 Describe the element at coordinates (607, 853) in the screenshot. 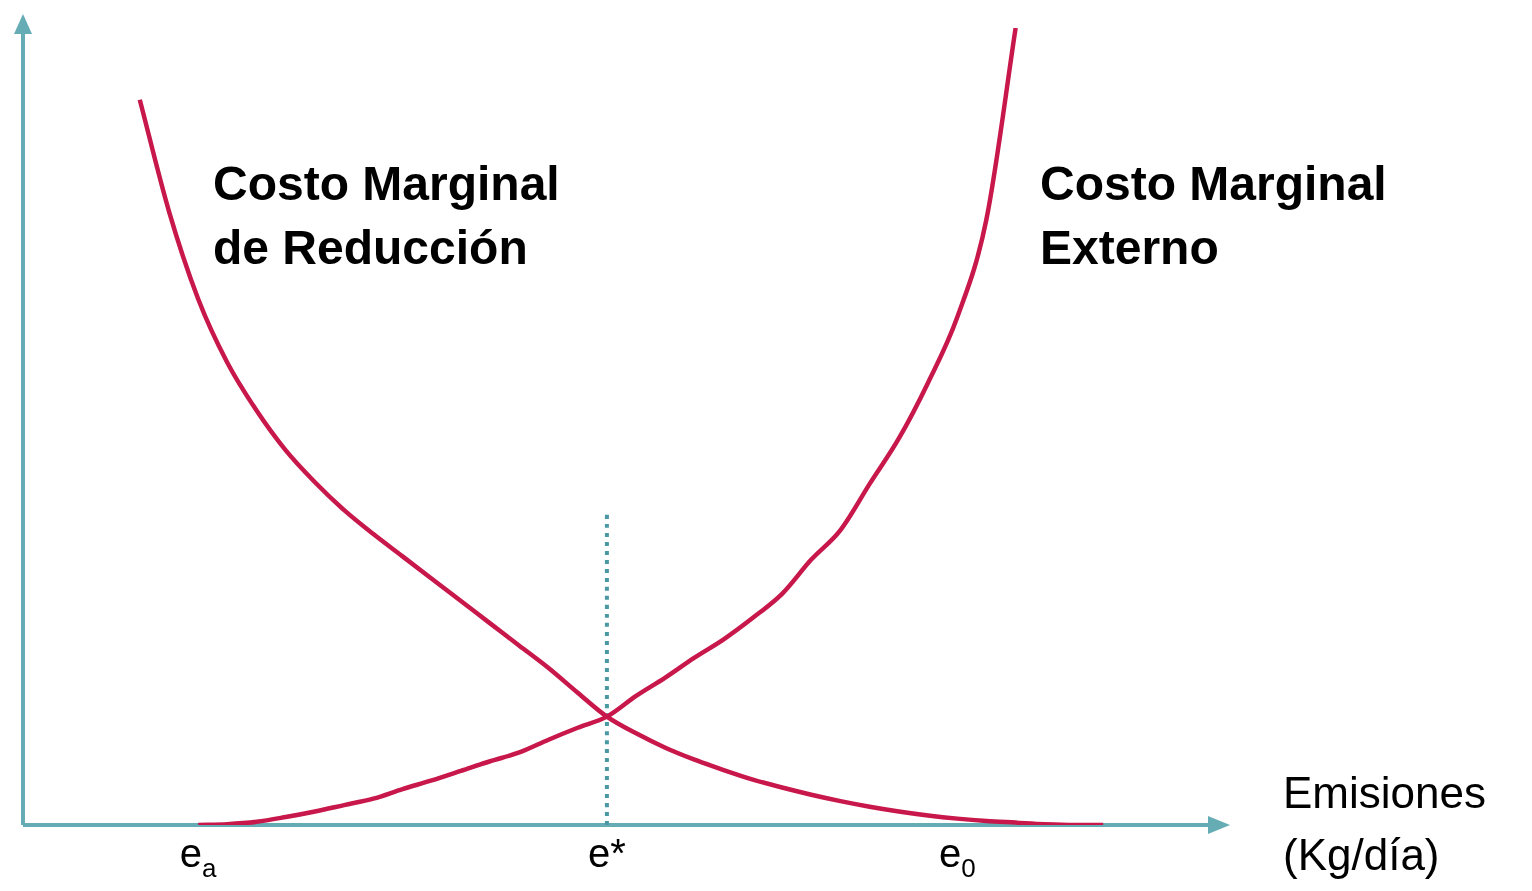

I see `x-tick-label: e*` at that location.